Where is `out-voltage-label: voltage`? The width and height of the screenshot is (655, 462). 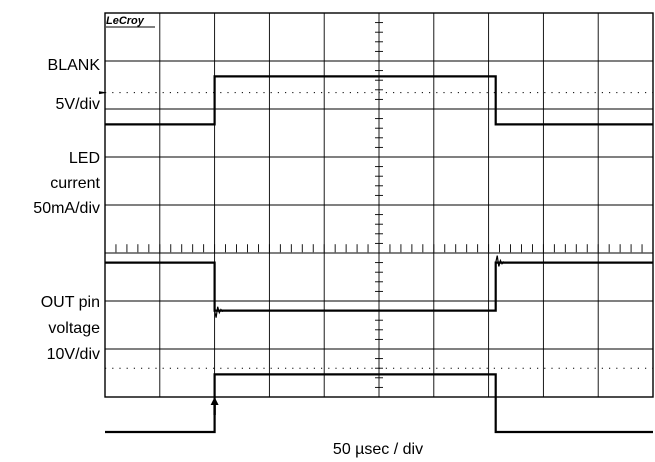 out-voltage-label: voltage is located at coordinates (74, 328).